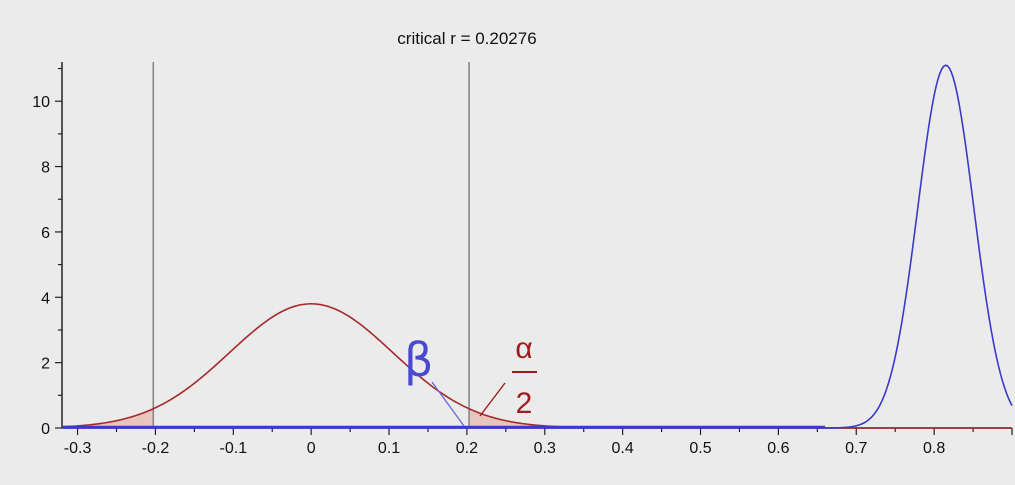  Describe the element at coordinates (45, 364) in the screenshot. I see `y-tick-label: 2` at that location.